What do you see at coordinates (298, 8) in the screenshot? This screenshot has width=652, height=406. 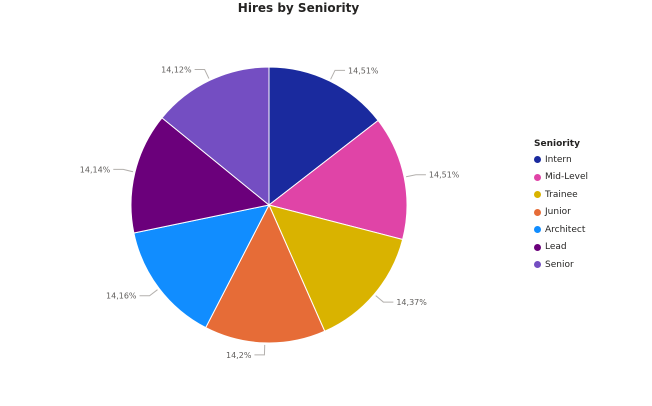 I see `chart-title: Hires by Seniority` at bounding box center [298, 8].